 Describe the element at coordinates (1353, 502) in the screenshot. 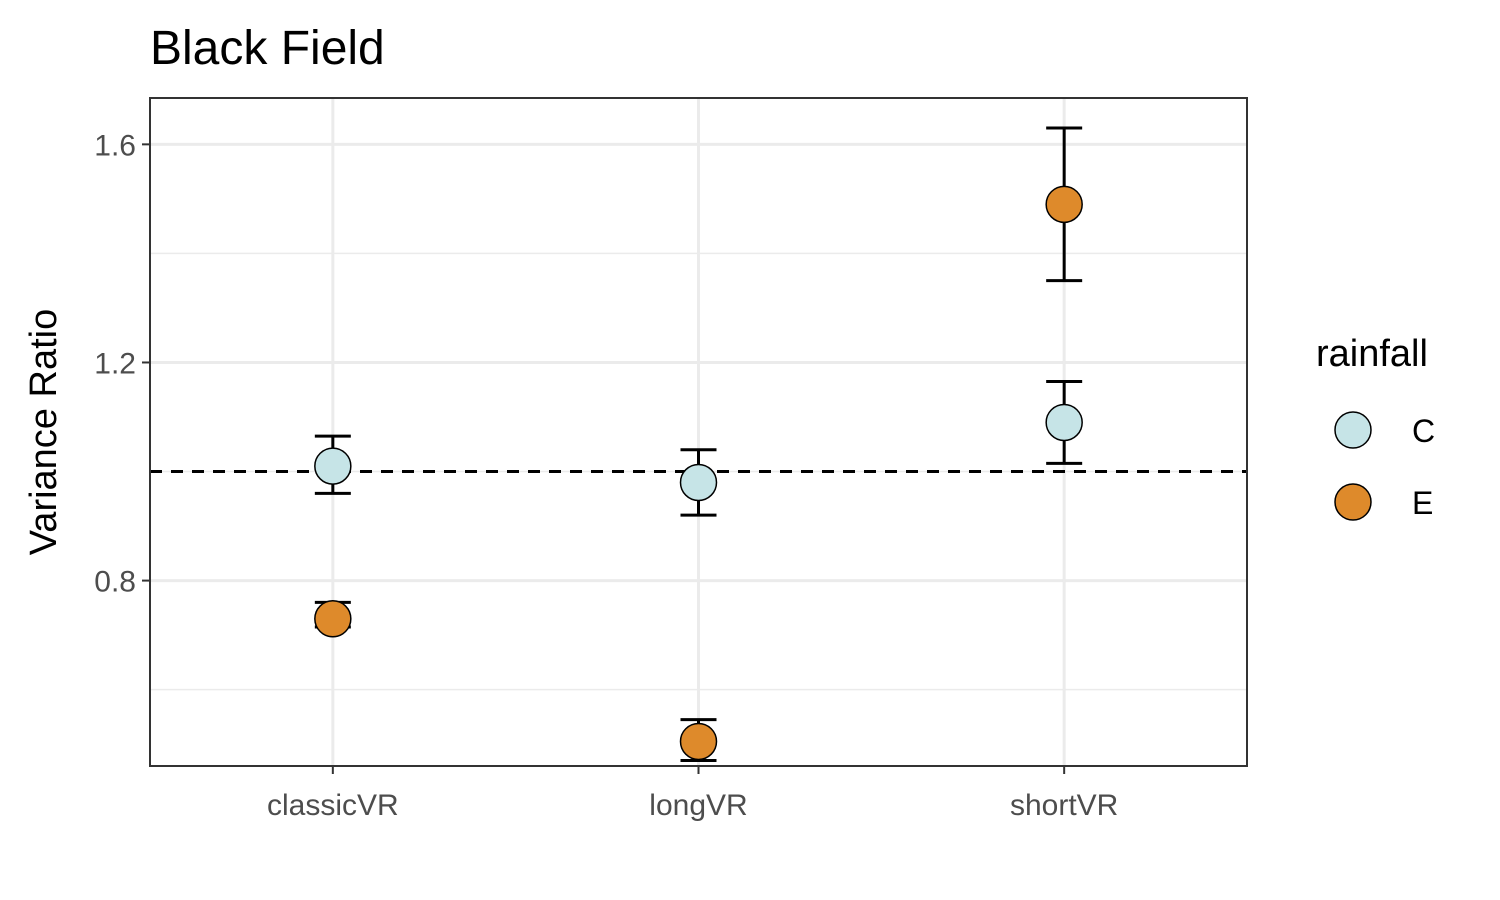

I see `legend-key-E` at that location.